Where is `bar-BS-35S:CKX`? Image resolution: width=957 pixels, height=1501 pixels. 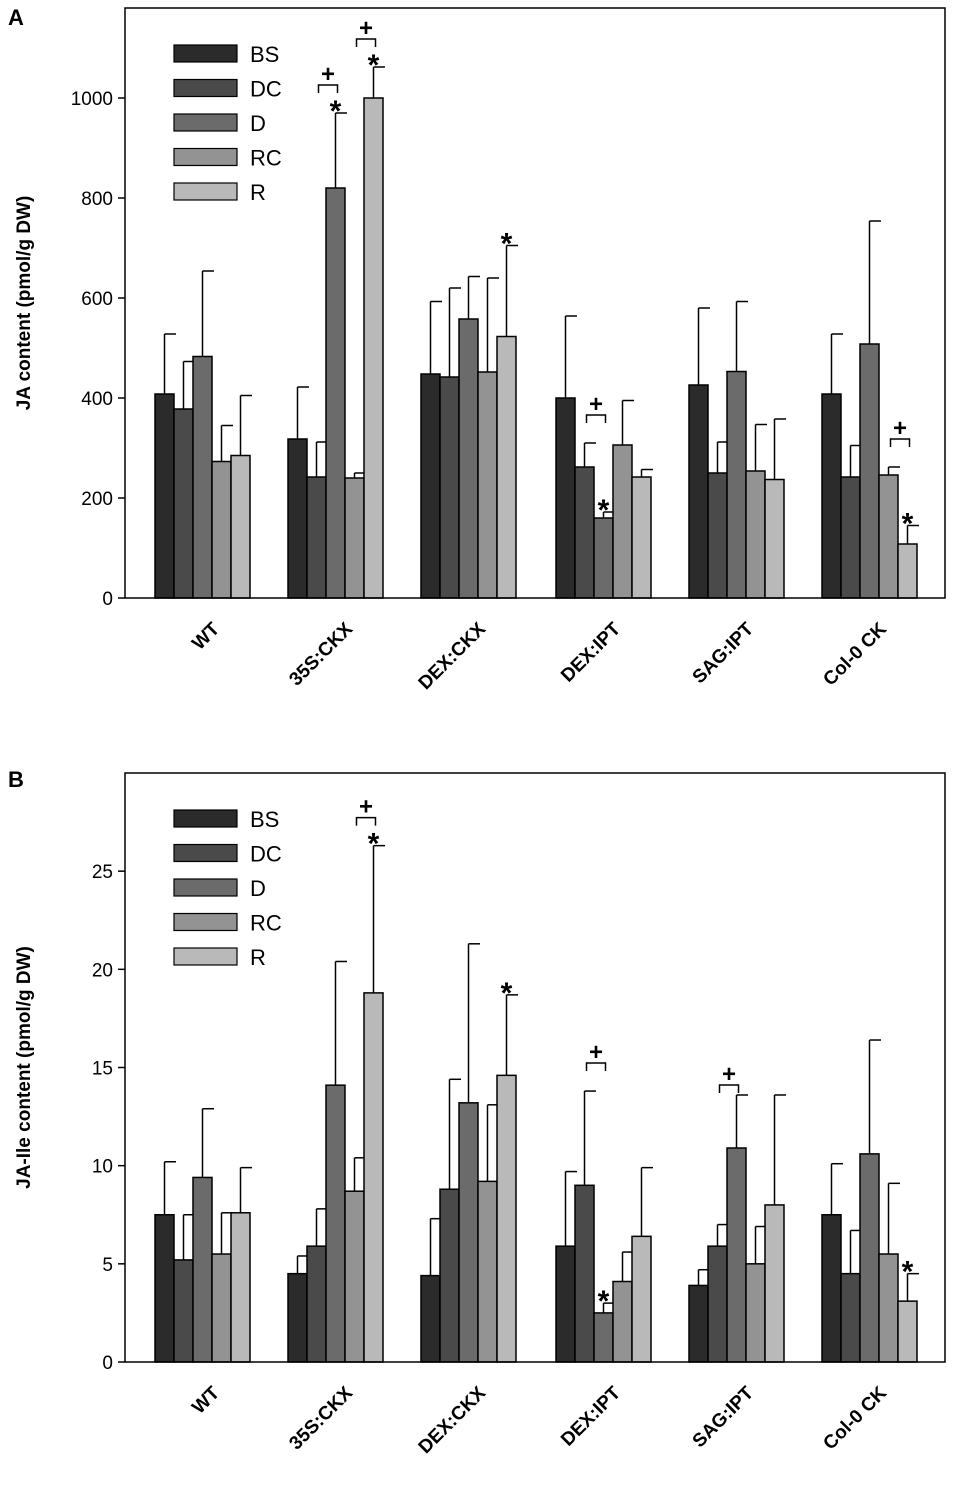 bar-BS-35S:CKX is located at coordinates (297, 1317).